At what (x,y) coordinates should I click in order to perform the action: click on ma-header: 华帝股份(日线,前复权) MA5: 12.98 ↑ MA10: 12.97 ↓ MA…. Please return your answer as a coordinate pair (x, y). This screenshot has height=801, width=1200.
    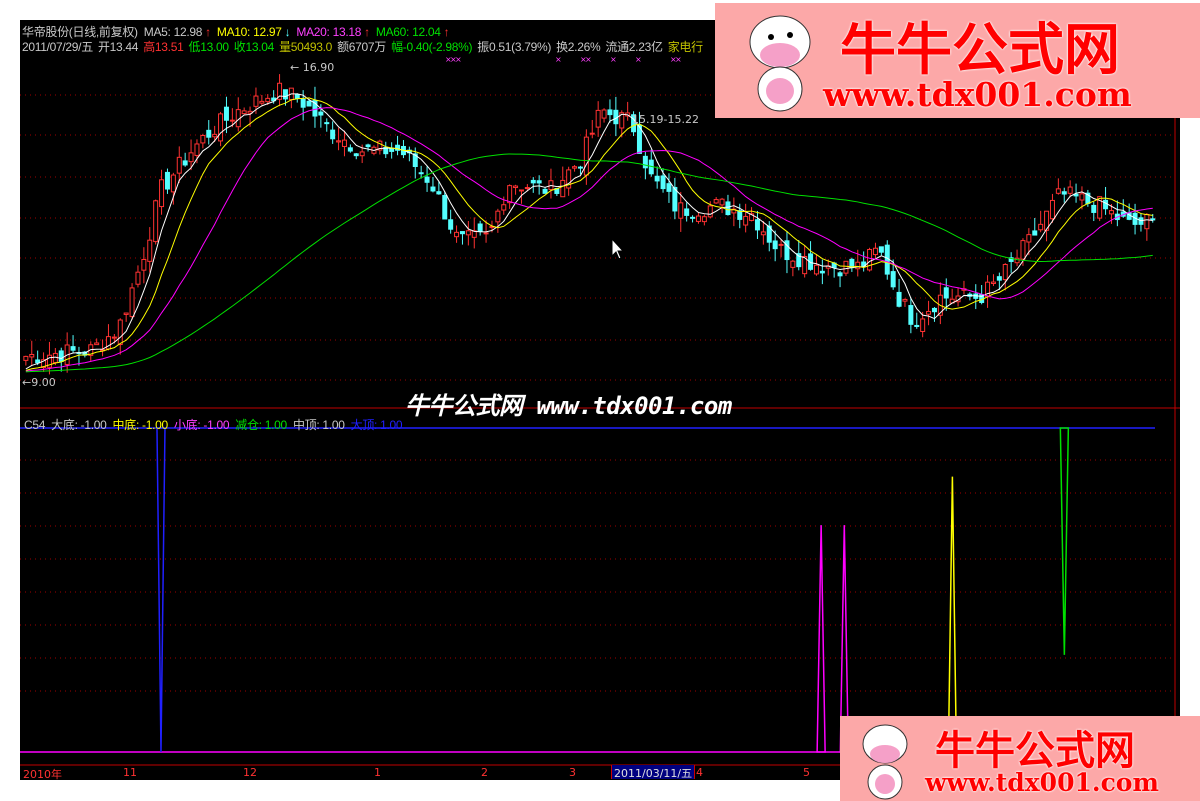
    Looking at the image, I should click on (237, 31).